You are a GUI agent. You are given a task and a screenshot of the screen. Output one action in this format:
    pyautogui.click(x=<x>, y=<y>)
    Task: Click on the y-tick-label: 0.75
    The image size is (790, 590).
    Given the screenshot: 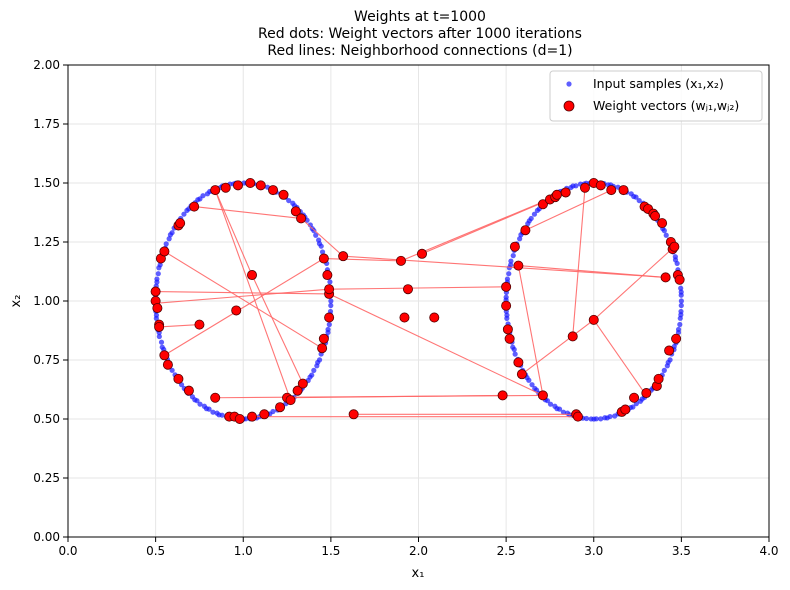 What is the action you would take?
    pyautogui.click(x=46, y=360)
    